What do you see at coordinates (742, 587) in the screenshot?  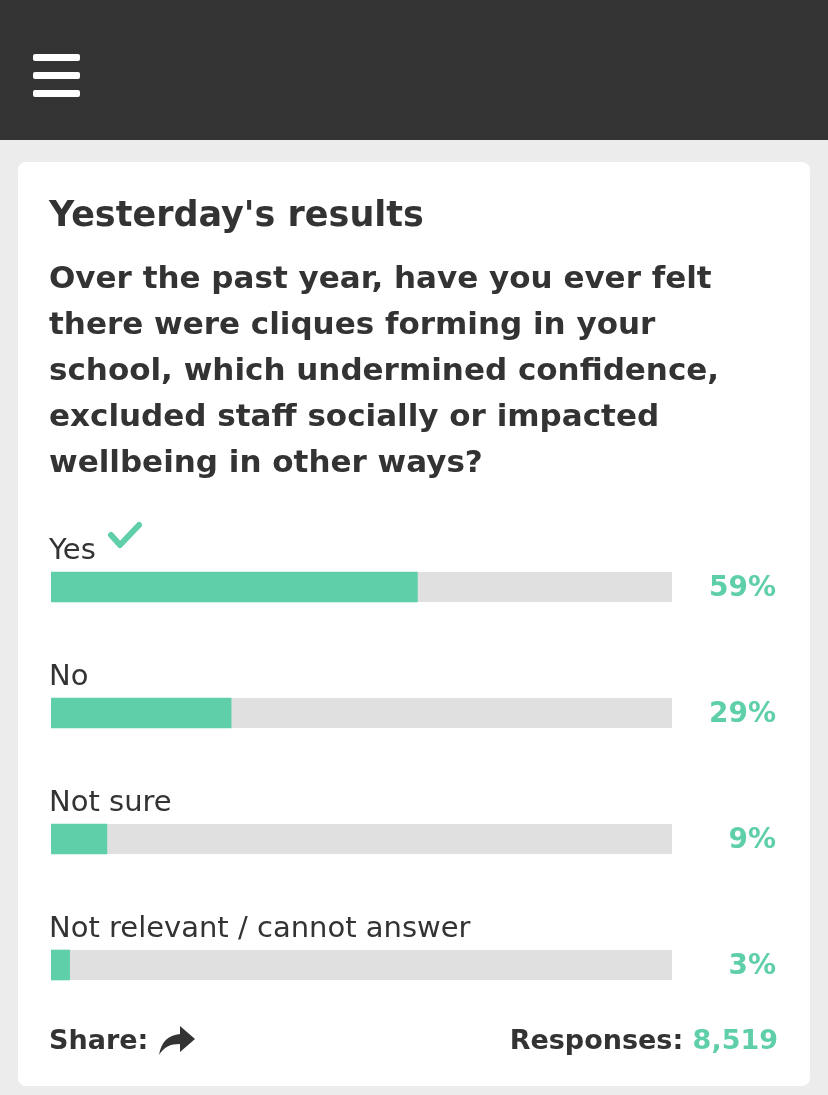 I see `data-label: 59%` at bounding box center [742, 587].